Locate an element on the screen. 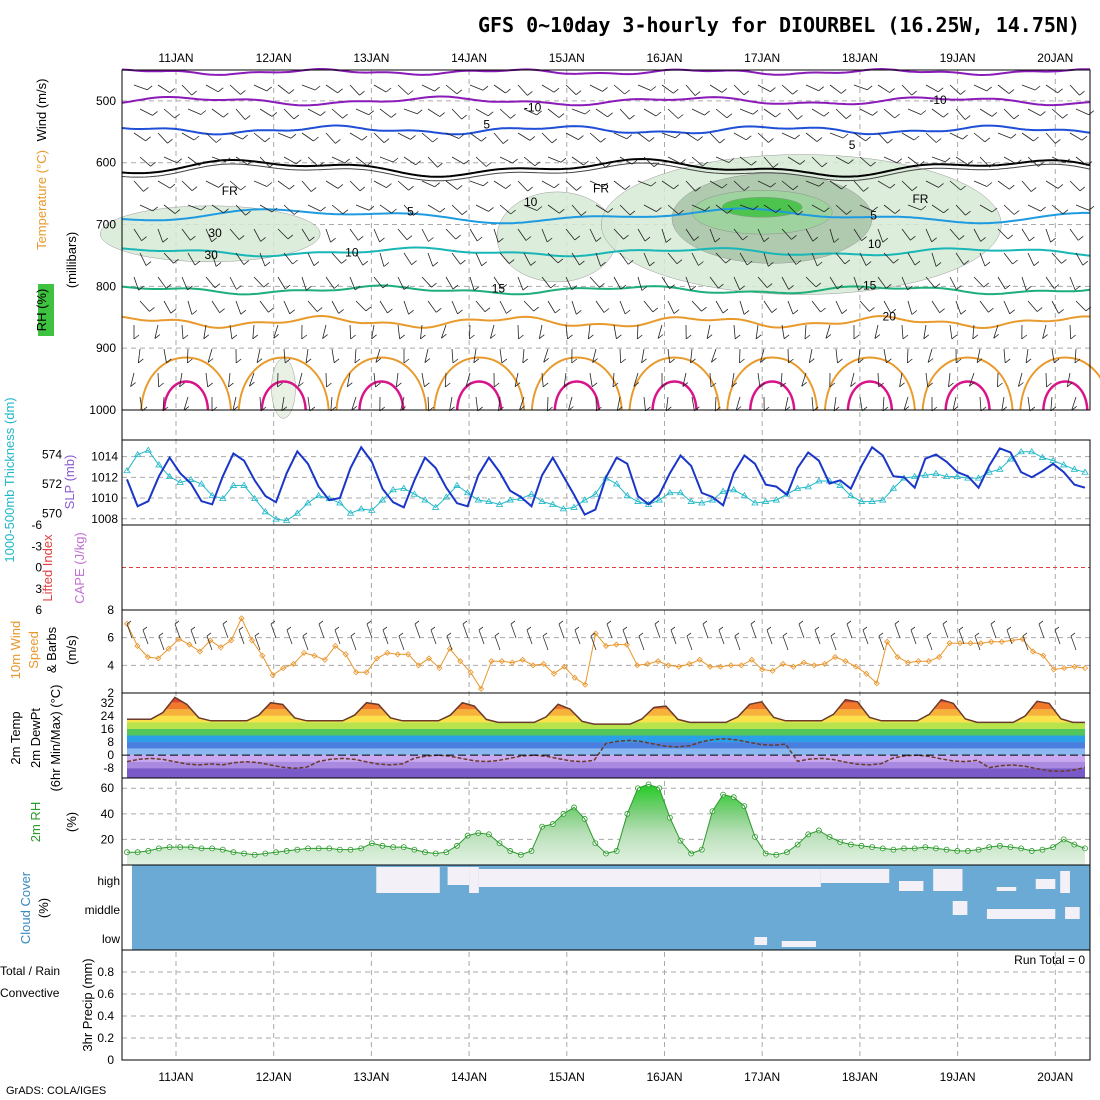  isotherm-label: 5 is located at coordinates (873, 216).